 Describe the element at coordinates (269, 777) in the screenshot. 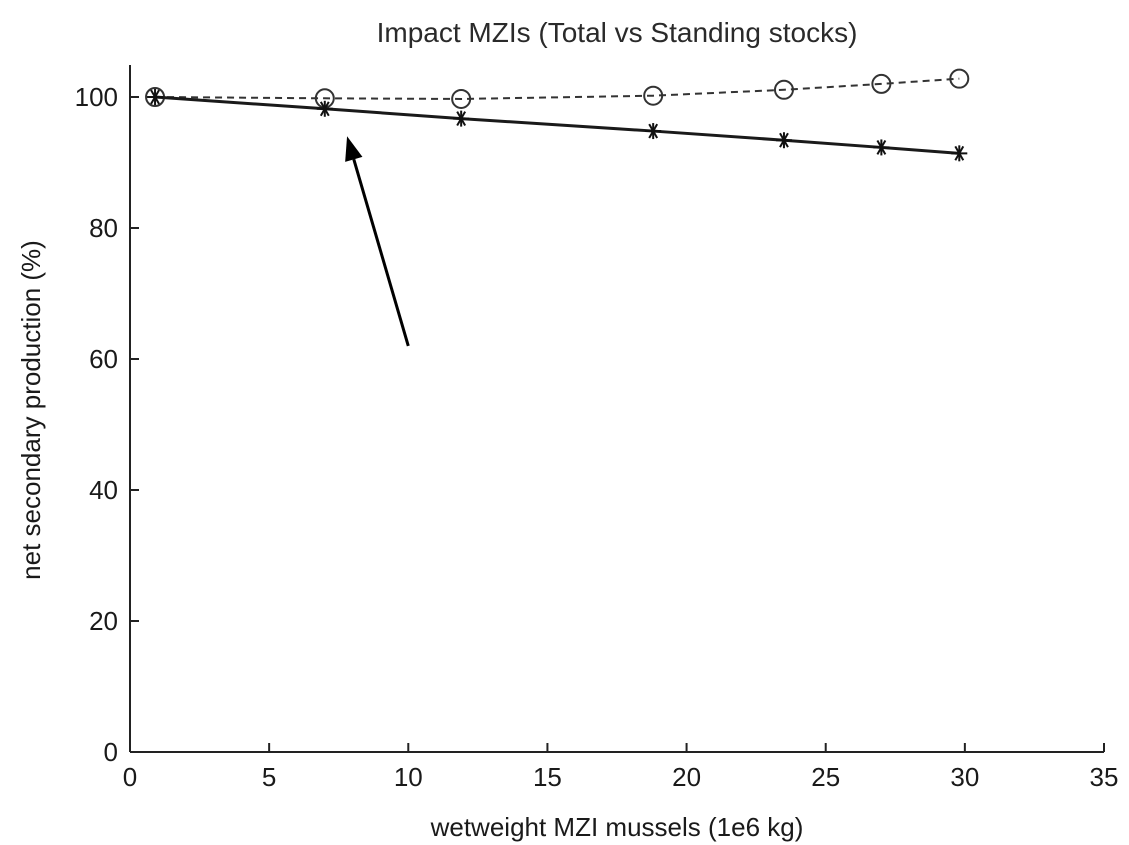

I see `x-tick-label: 5` at that location.